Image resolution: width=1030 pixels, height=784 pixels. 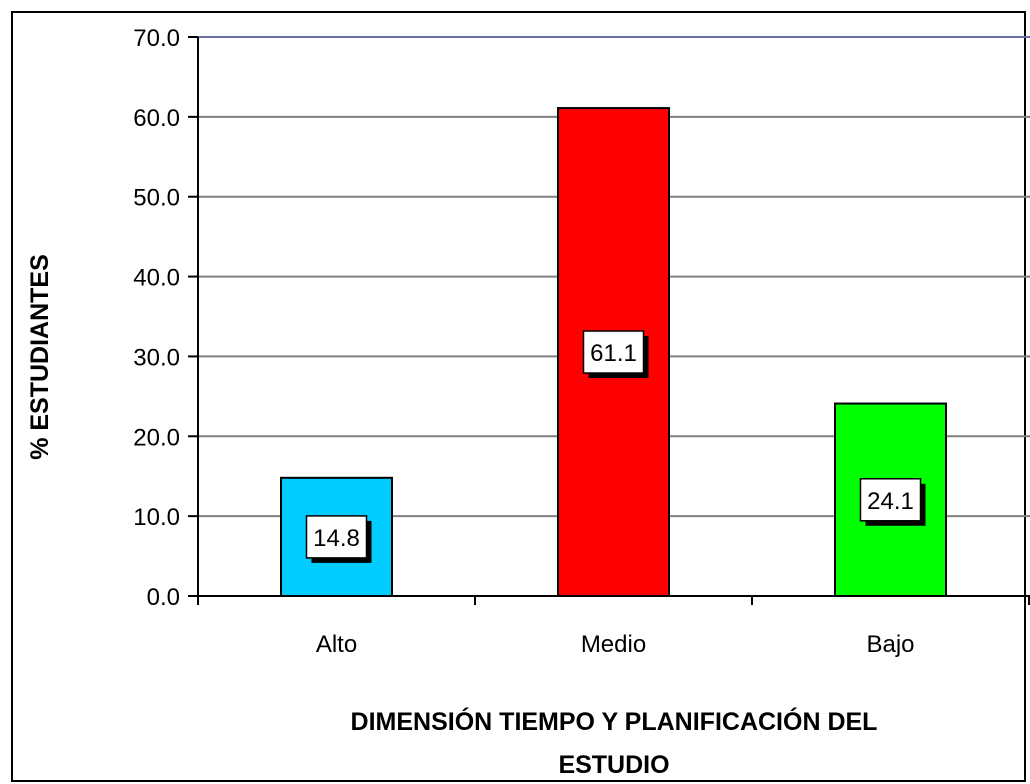 What do you see at coordinates (40, 357) in the screenshot?
I see `y-axis-title: % ESTUDIANTES` at bounding box center [40, 357].